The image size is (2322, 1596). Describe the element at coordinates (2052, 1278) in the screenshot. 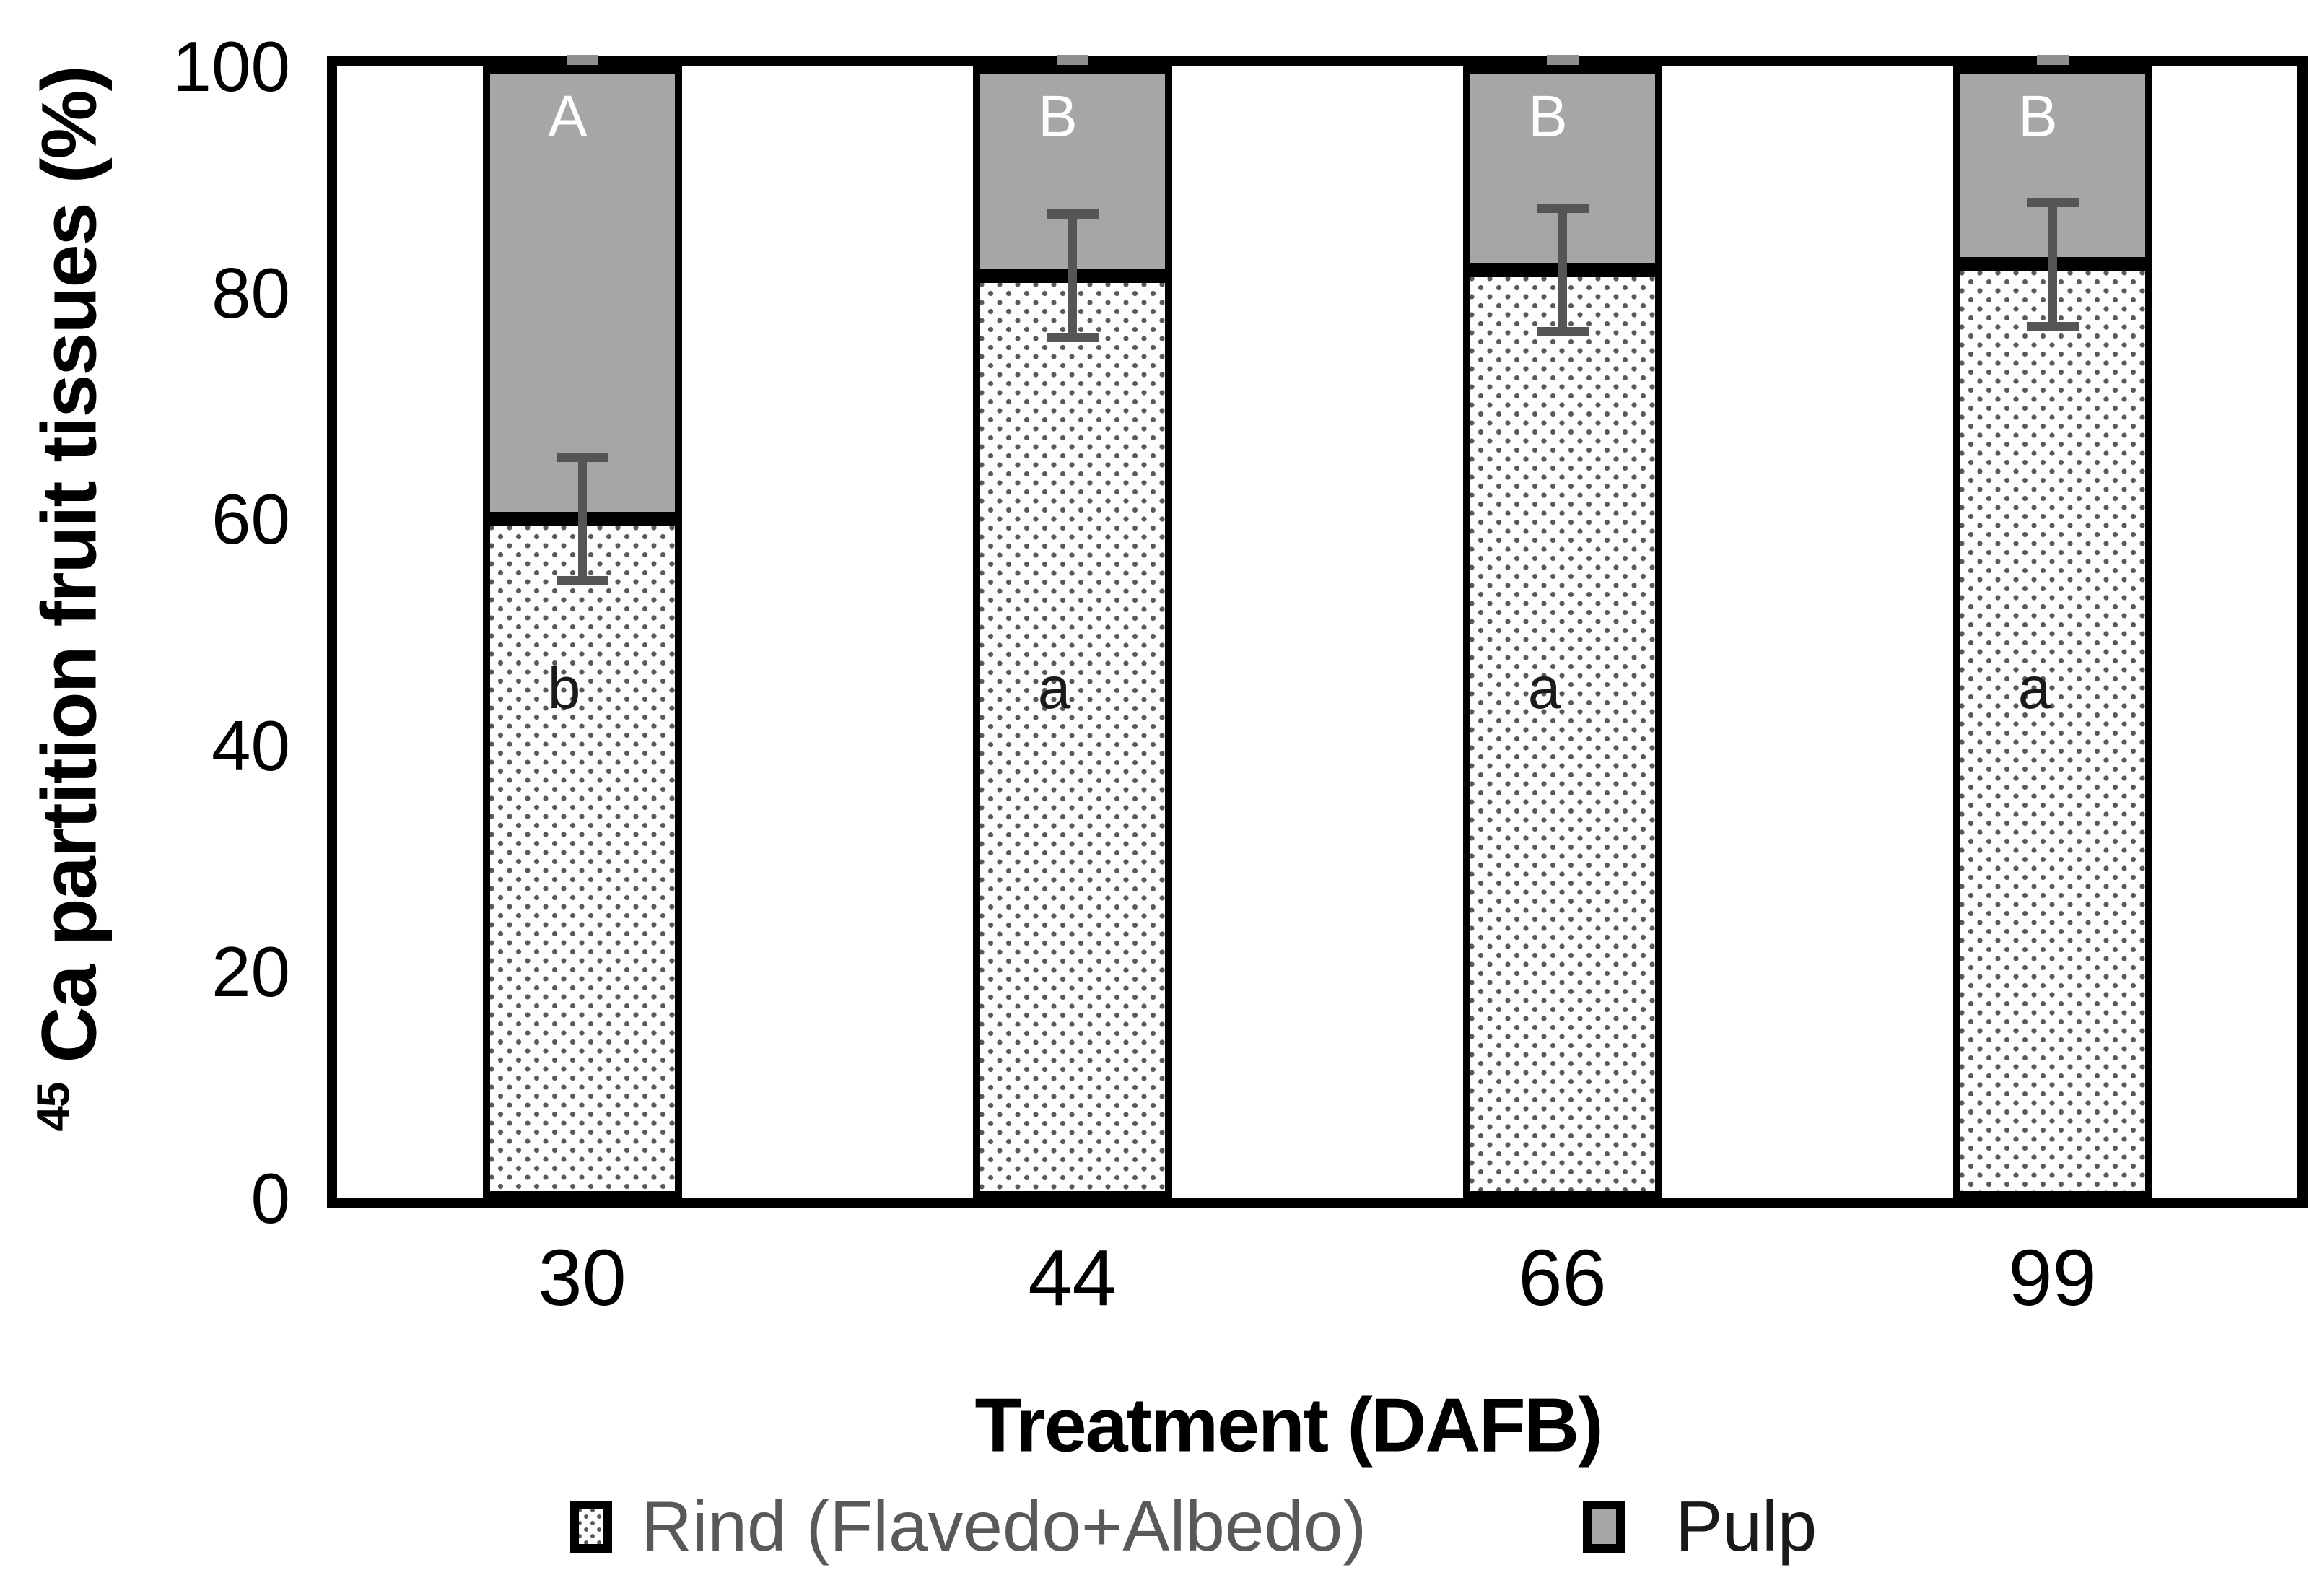

I see `x-tick-label: 99` at that location.